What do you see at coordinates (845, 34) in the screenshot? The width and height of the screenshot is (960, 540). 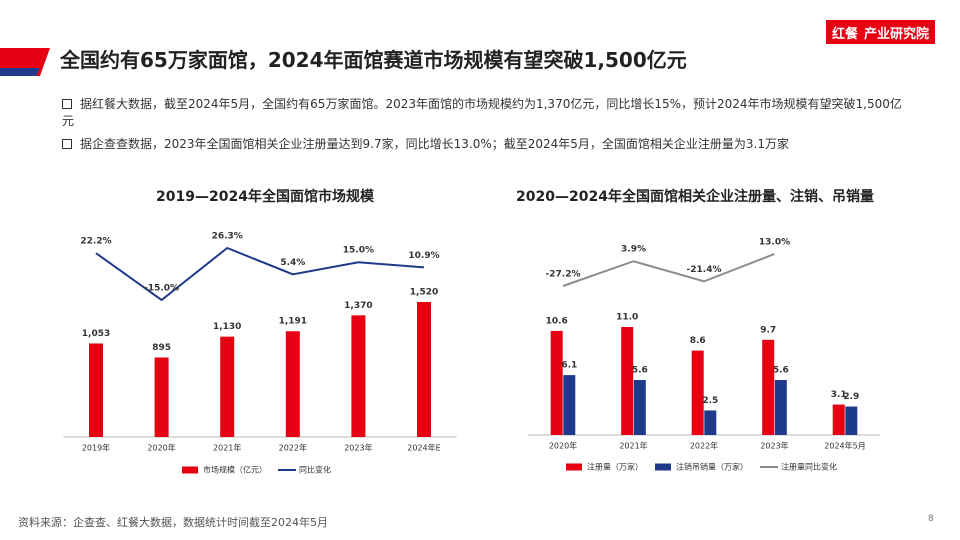 I see `logo-mark: 红餐` at bounding box center [845, 34].